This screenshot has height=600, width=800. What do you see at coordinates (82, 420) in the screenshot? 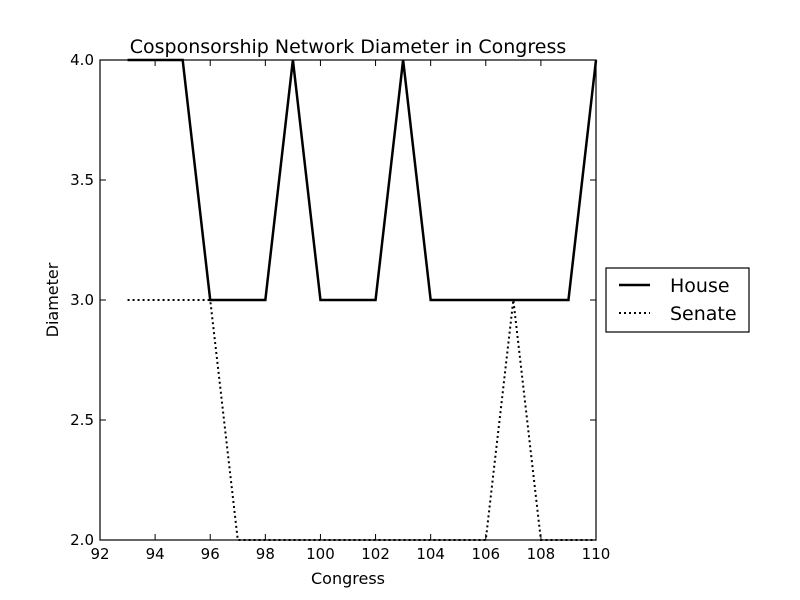
I see `y-tick-label: 2.5` at bounding box center [82, 420].